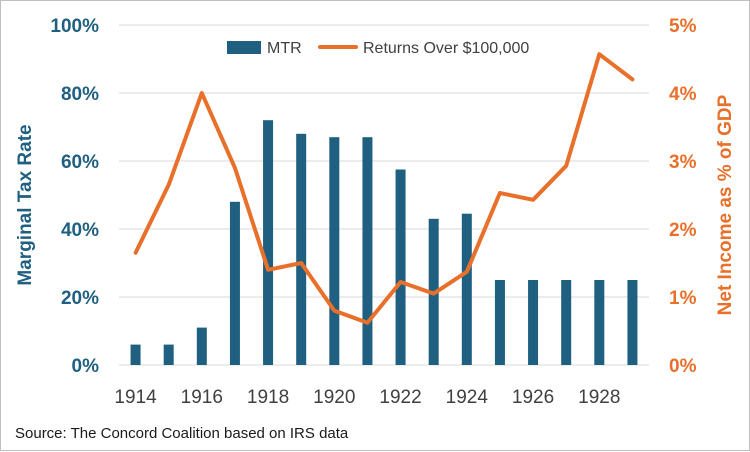  What do you see at coordinates (683, 162) in the screenshot?
I see `y-tick-label-right: 3%` at bounding box center [683, 162].